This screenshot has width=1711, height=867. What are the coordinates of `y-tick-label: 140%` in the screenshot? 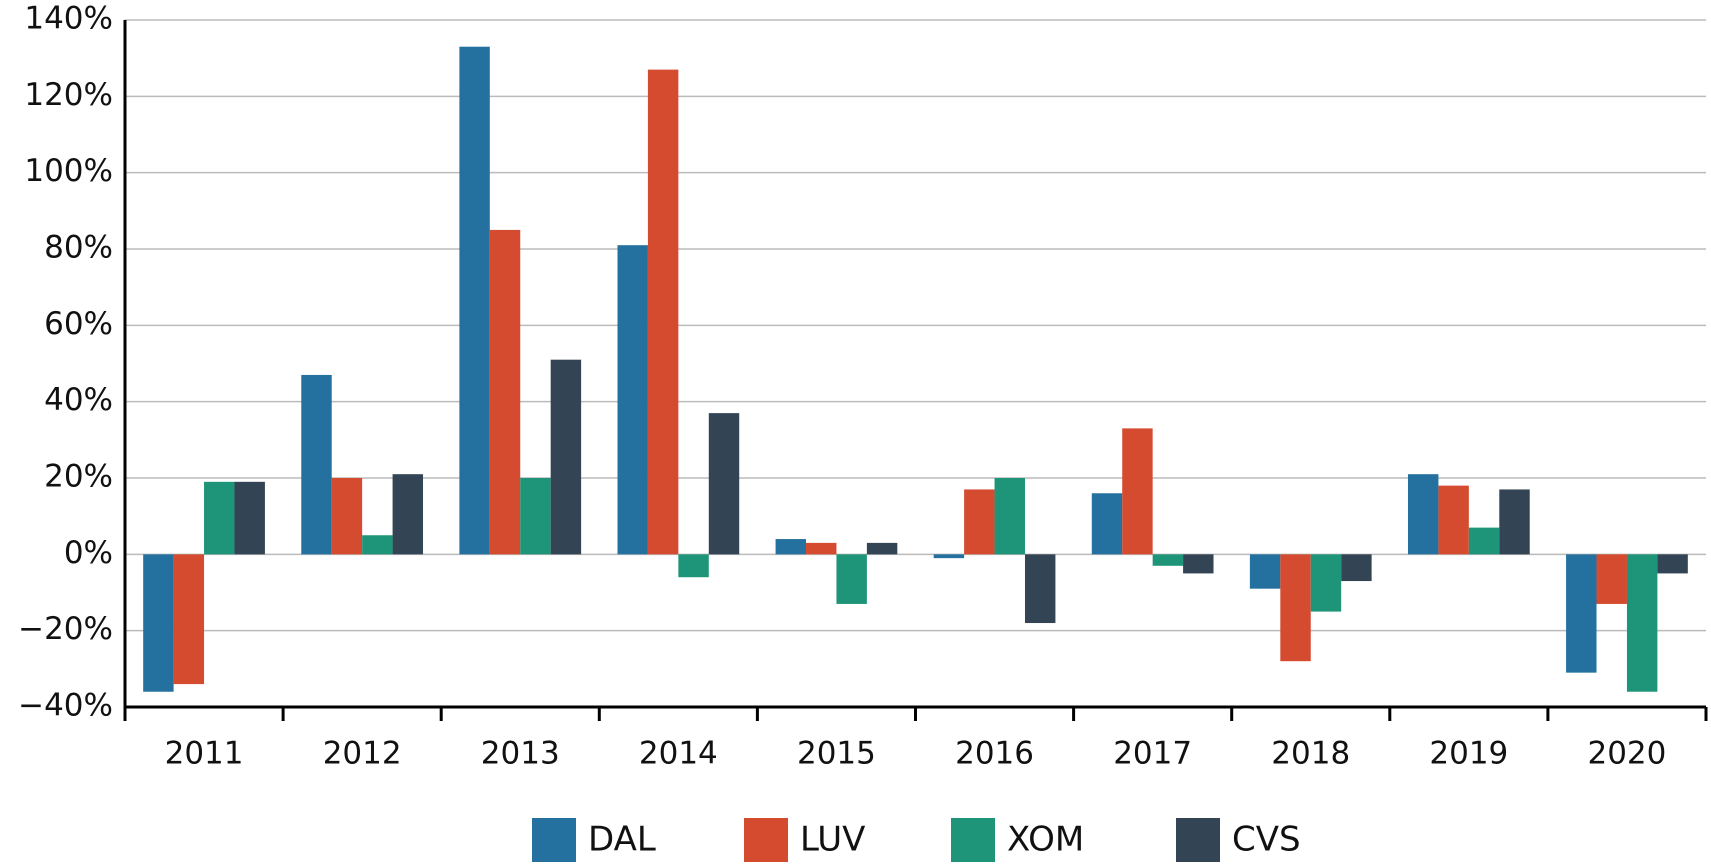 It's located at (68, 19).